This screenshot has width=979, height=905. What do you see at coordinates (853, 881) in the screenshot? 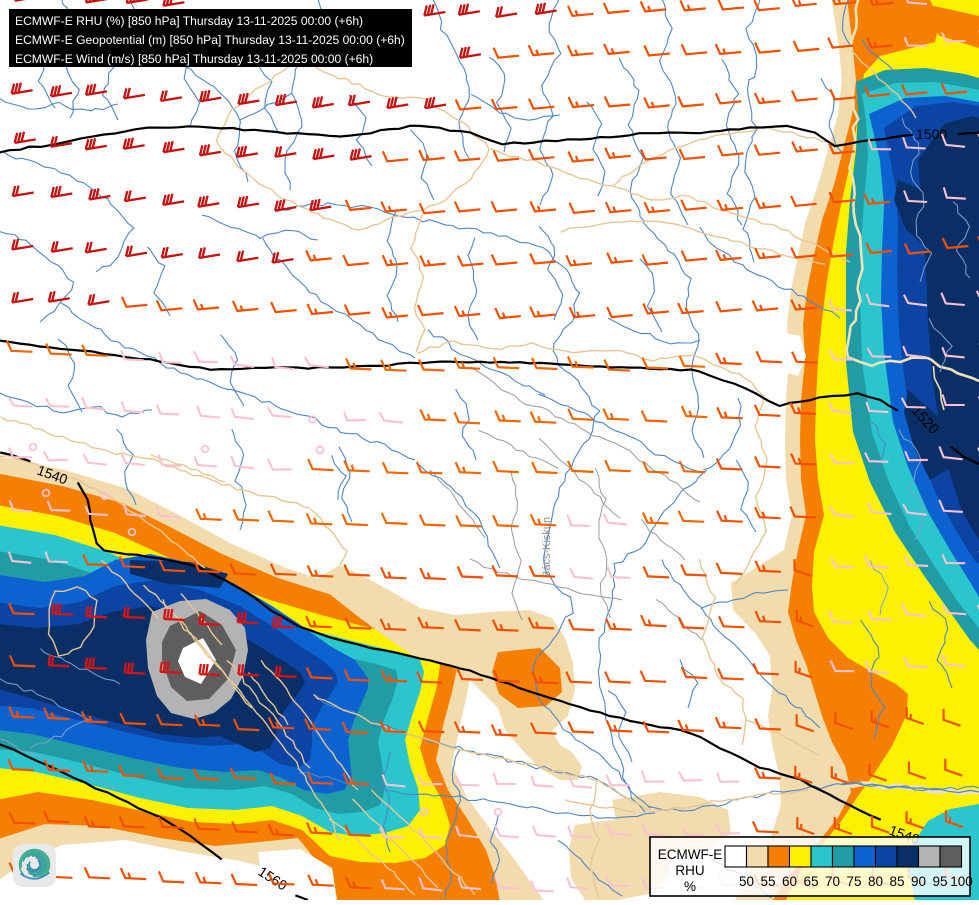
I see `svg-text: 75` at bounding box center [853, 881].